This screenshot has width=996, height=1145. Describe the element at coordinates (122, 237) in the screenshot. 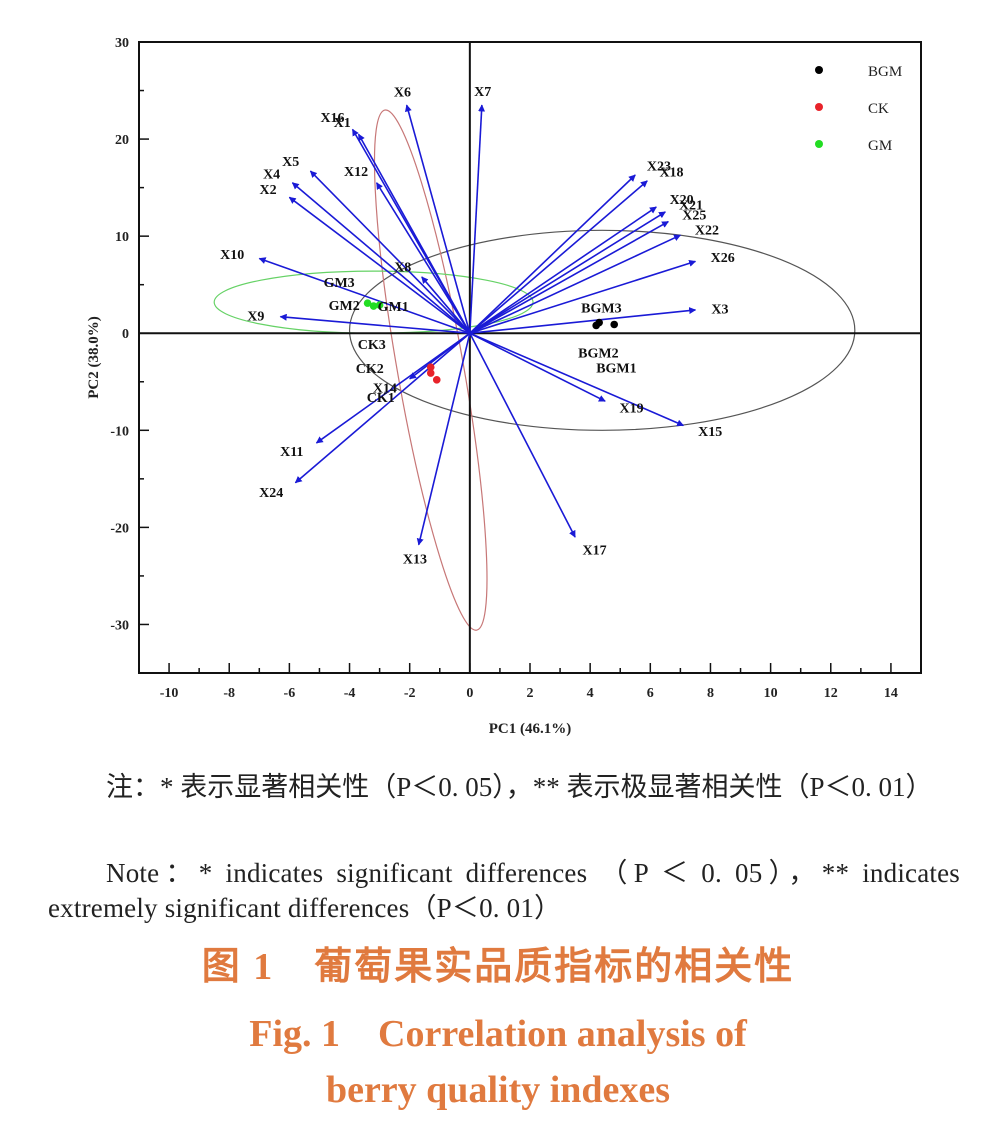

I see `y-tick-label: 10` at that location.